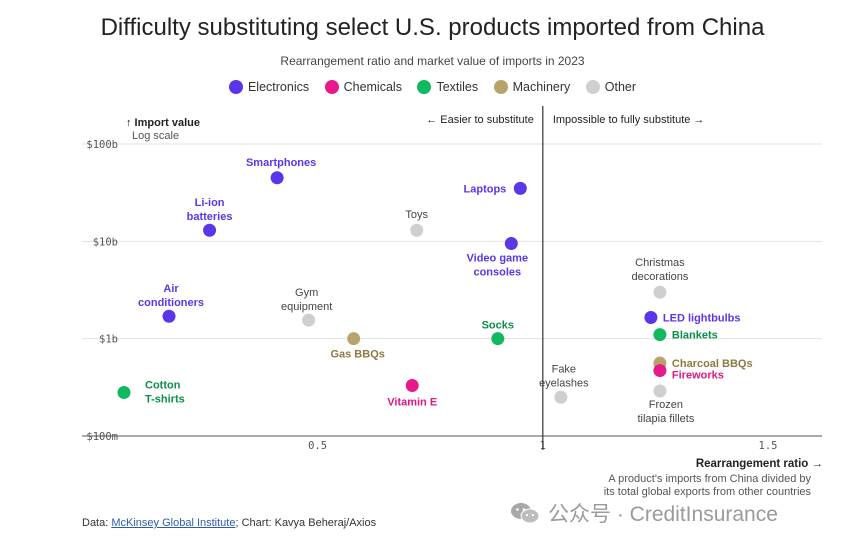  I want to click on point-label: Gas BBQs, so click(357, 355).